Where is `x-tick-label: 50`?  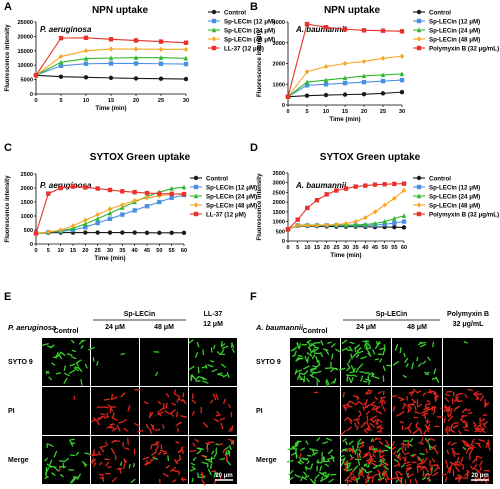 x-tick-label: 50 is located at coordinates (385, 248).